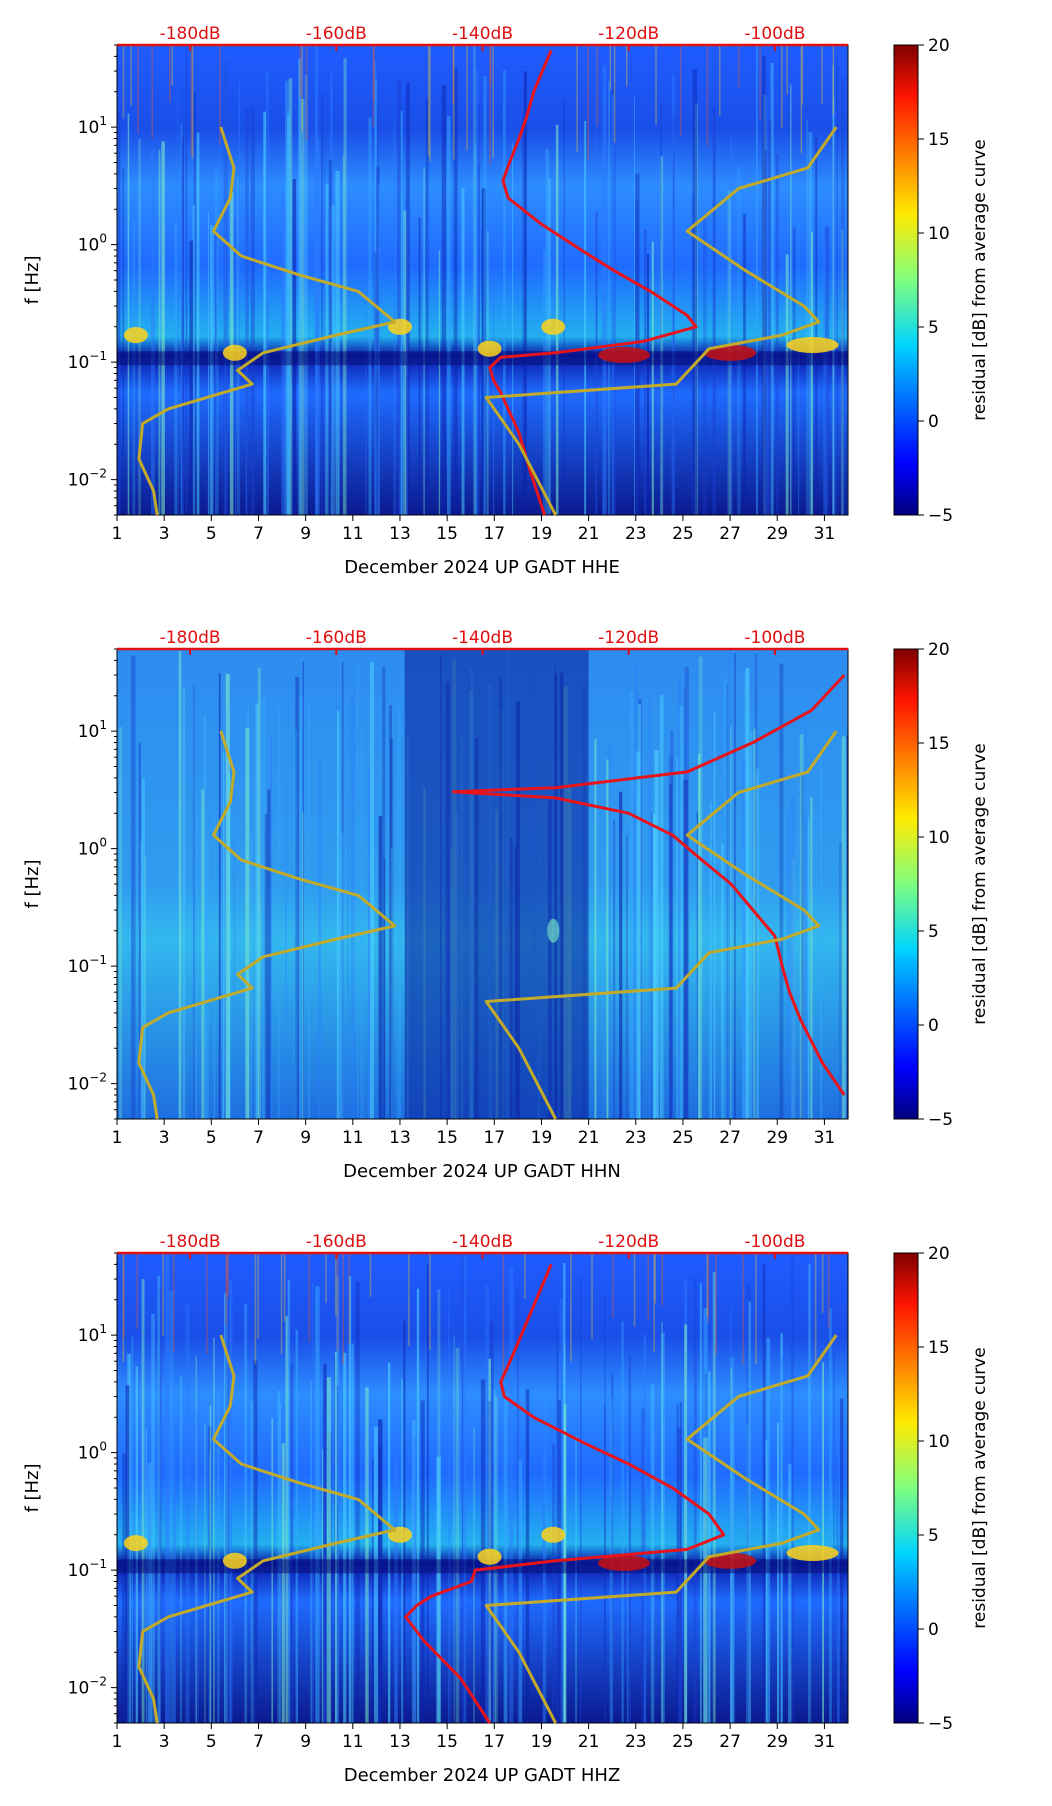 Image resolution: width=1052 pixels, height=1806 pixels. What do you see at coordinates (482, 1171) in the screenshot?
I see `x-axis-label-2: December 2024 UP GADT HHN` at bounding box center [482, 1171].